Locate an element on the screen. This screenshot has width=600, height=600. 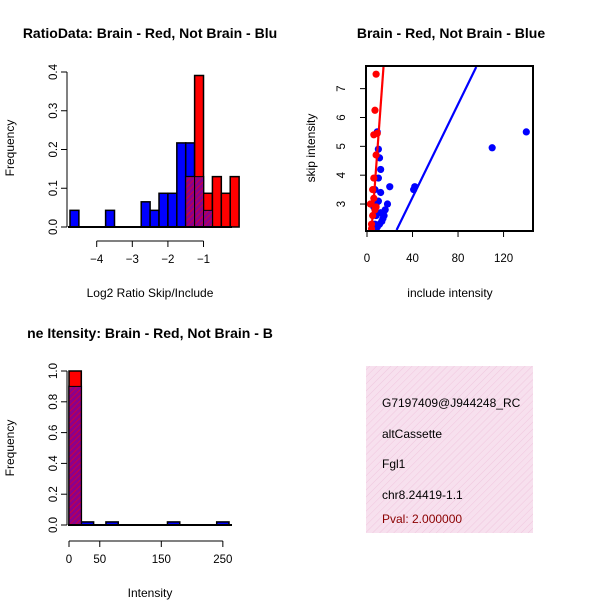
pval-text: Pval: 2.000000 is located at coordinates (422, 519).